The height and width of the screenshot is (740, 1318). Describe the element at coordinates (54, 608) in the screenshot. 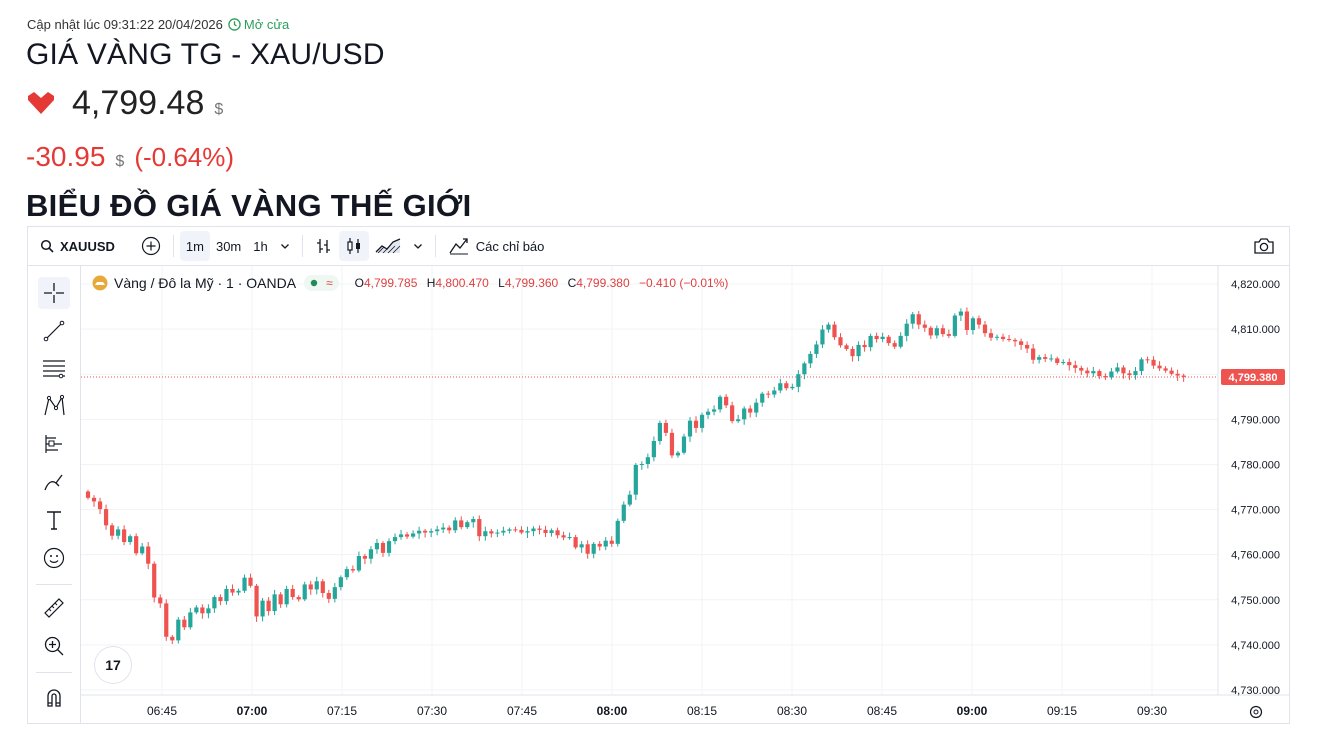

I see `ruler-tool` at that location.